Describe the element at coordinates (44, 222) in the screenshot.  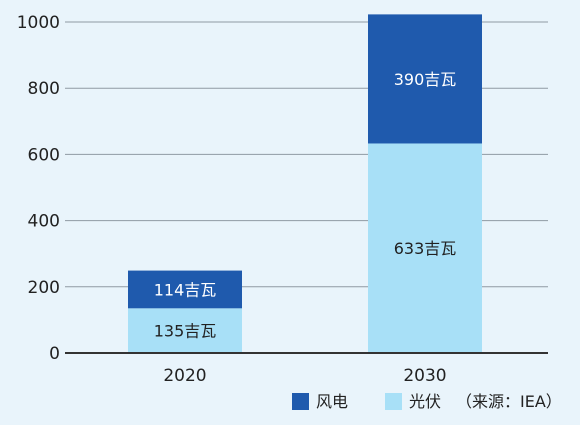
I see `y-tick-label: 400` at that location.